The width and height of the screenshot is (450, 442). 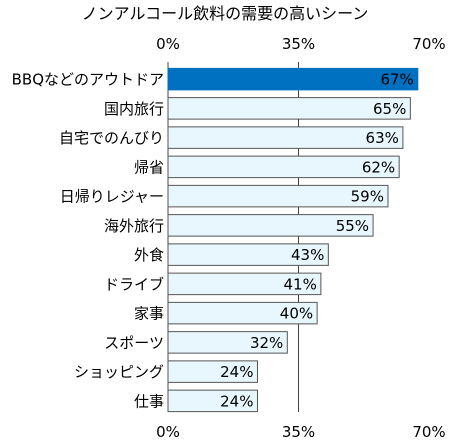 What do you see at coordinates (428, 432) in the screenshot?
I see `tick-label-bottom: 70%` at bounding box center [428, 432].